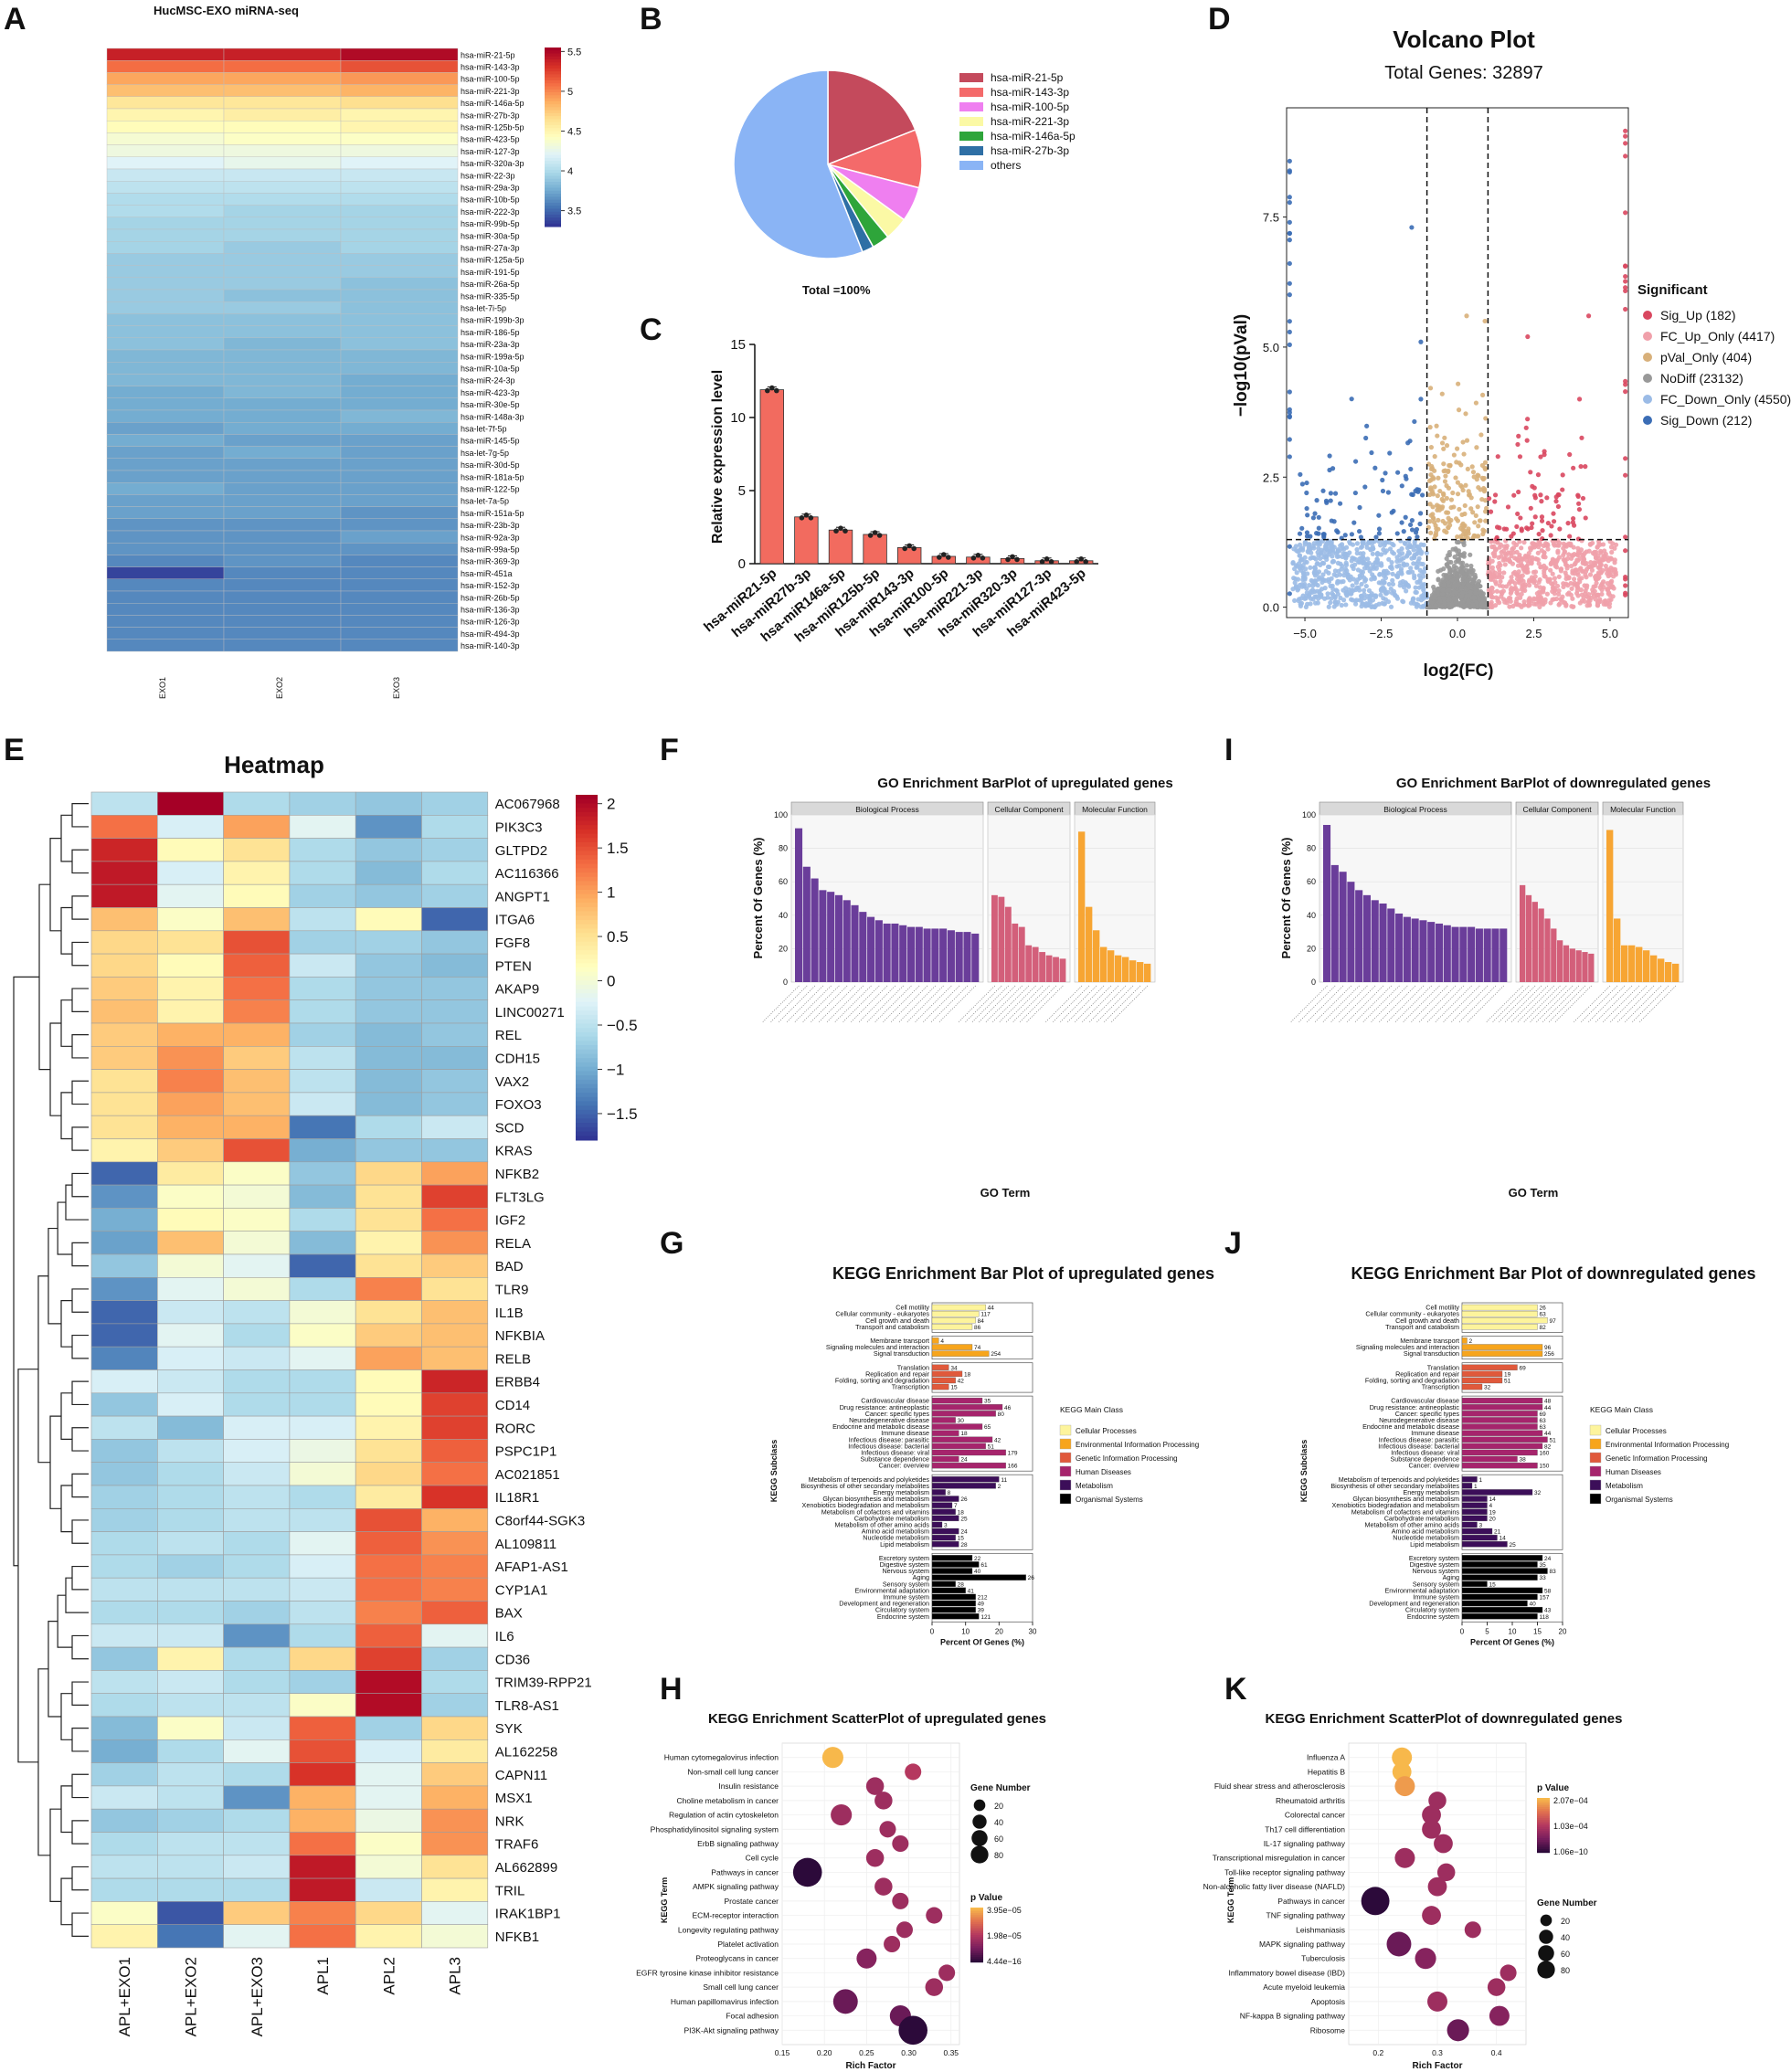 This screenshot has width=1791, height=2072. What do you see at coordinates (1610, 633) in the screenshot?
I see `x-tick-label: 5.0` at bounding box center [1610, 633].